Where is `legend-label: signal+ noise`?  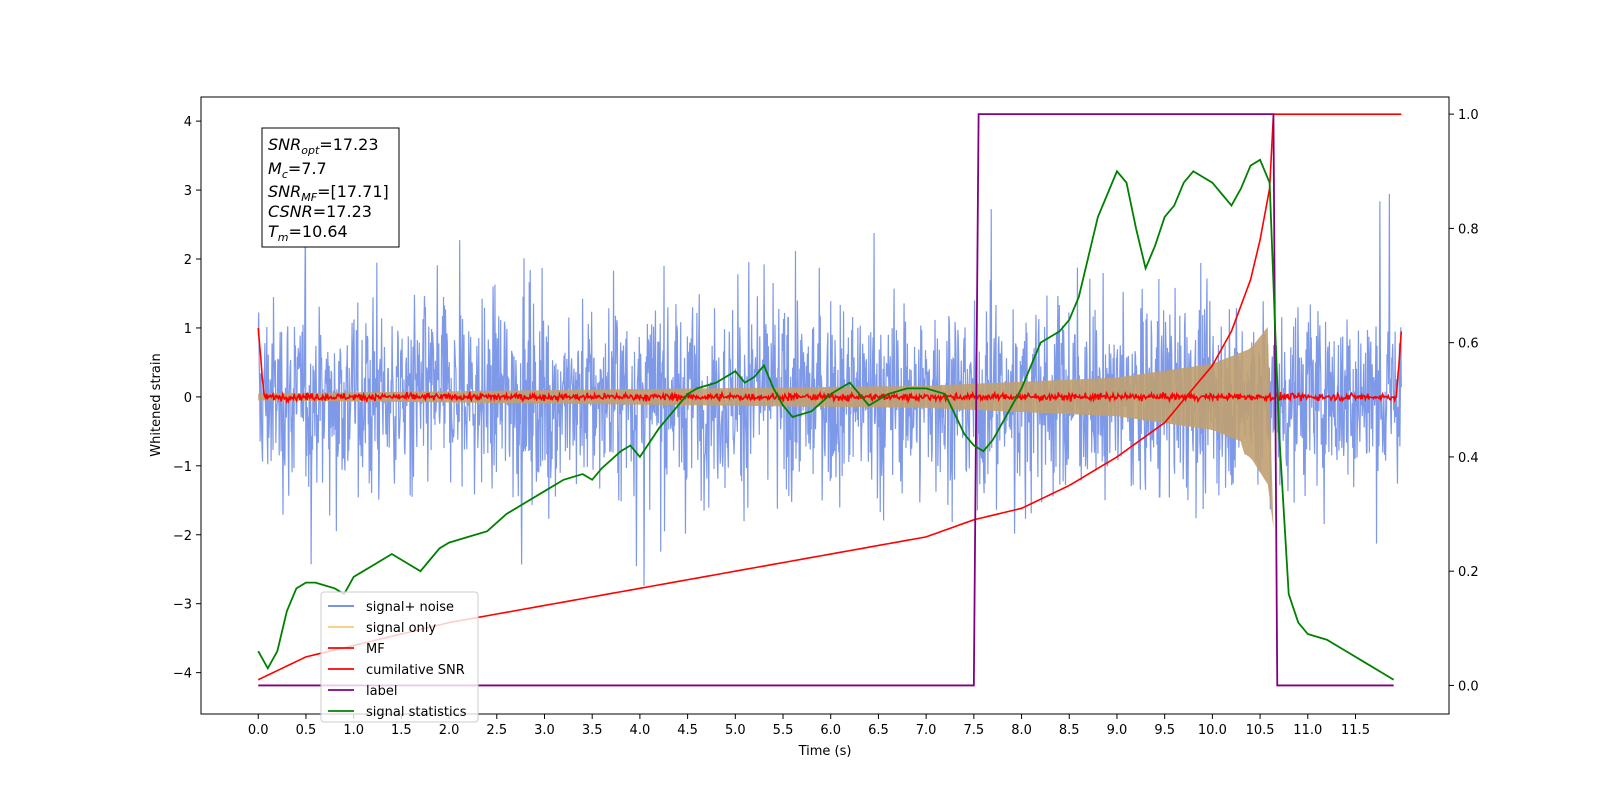
legend-label: signal+ noise is located at coordinates (410, 607).